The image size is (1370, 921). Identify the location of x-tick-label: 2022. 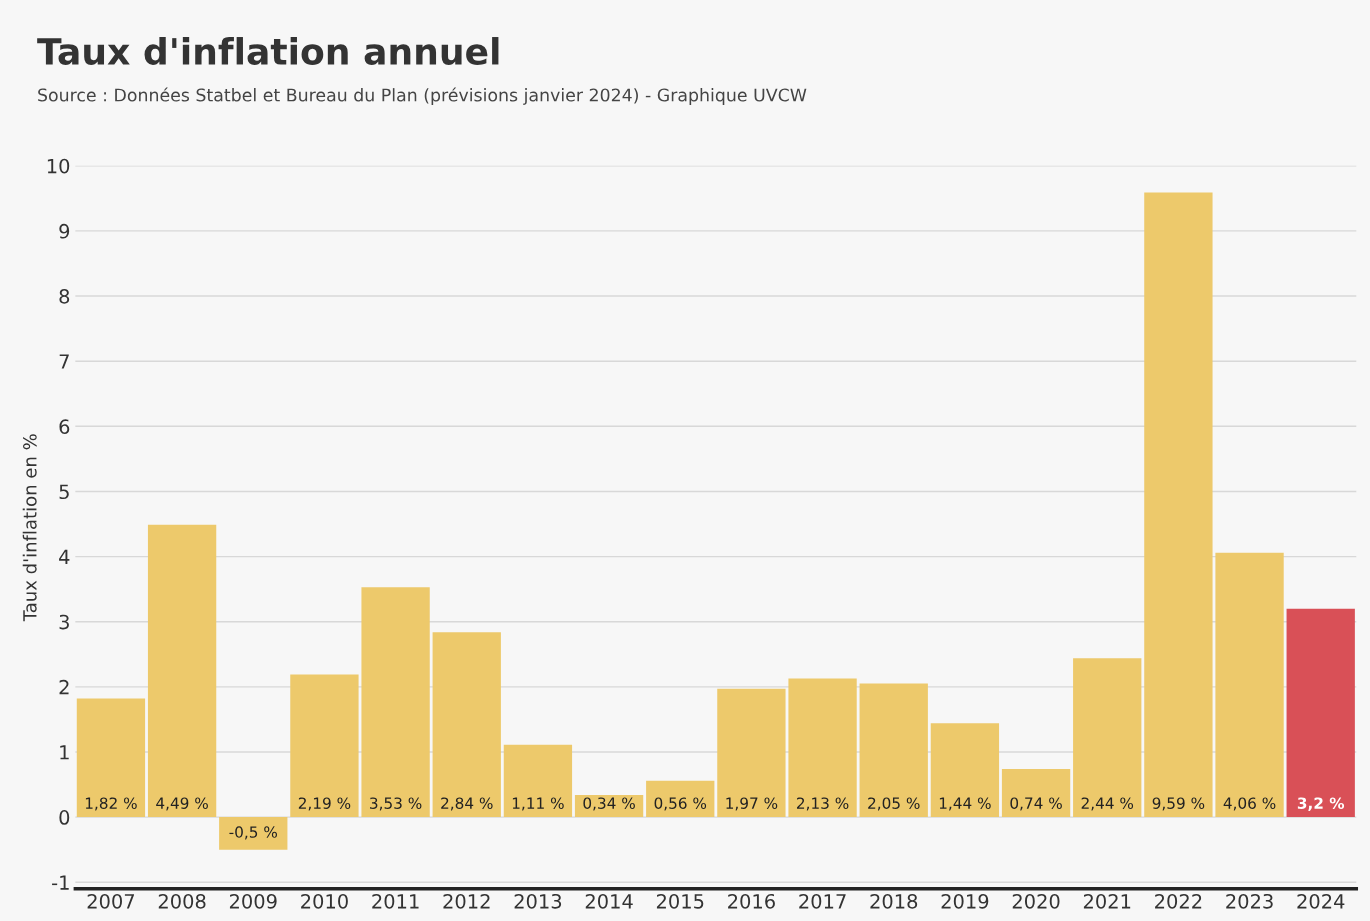
(1178, 901).